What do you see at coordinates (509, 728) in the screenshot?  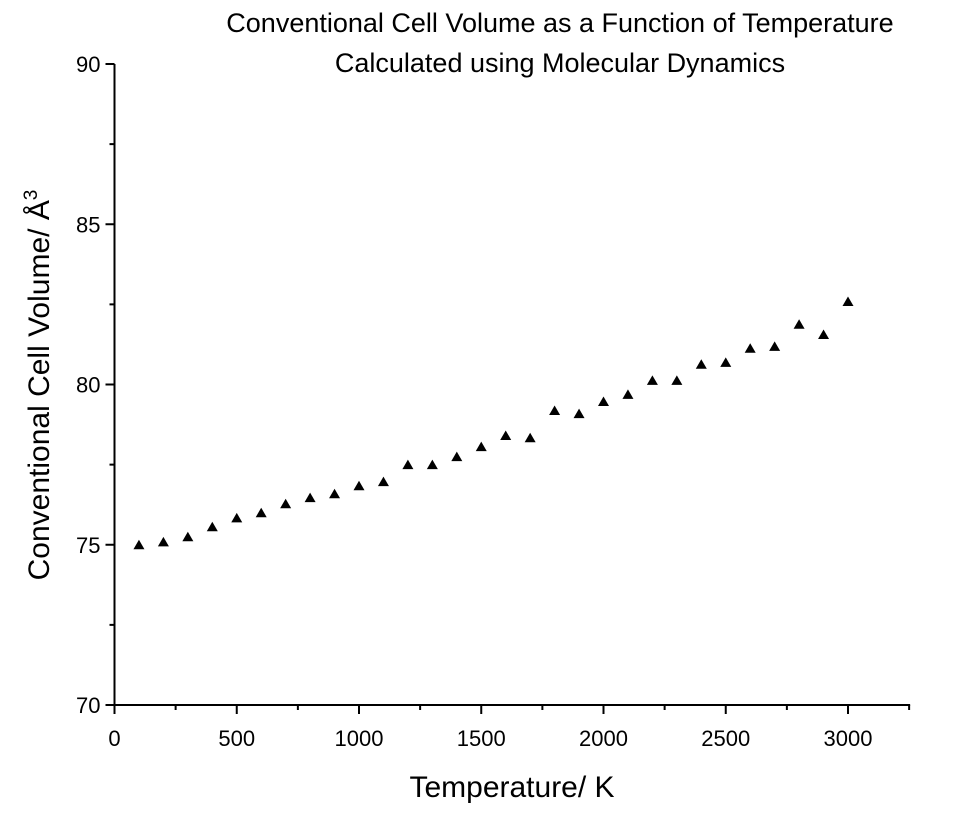 I see `x-axis-ticks: 0 500 1000 1500 2000 2500 3000` at bounding box center [509, 728].